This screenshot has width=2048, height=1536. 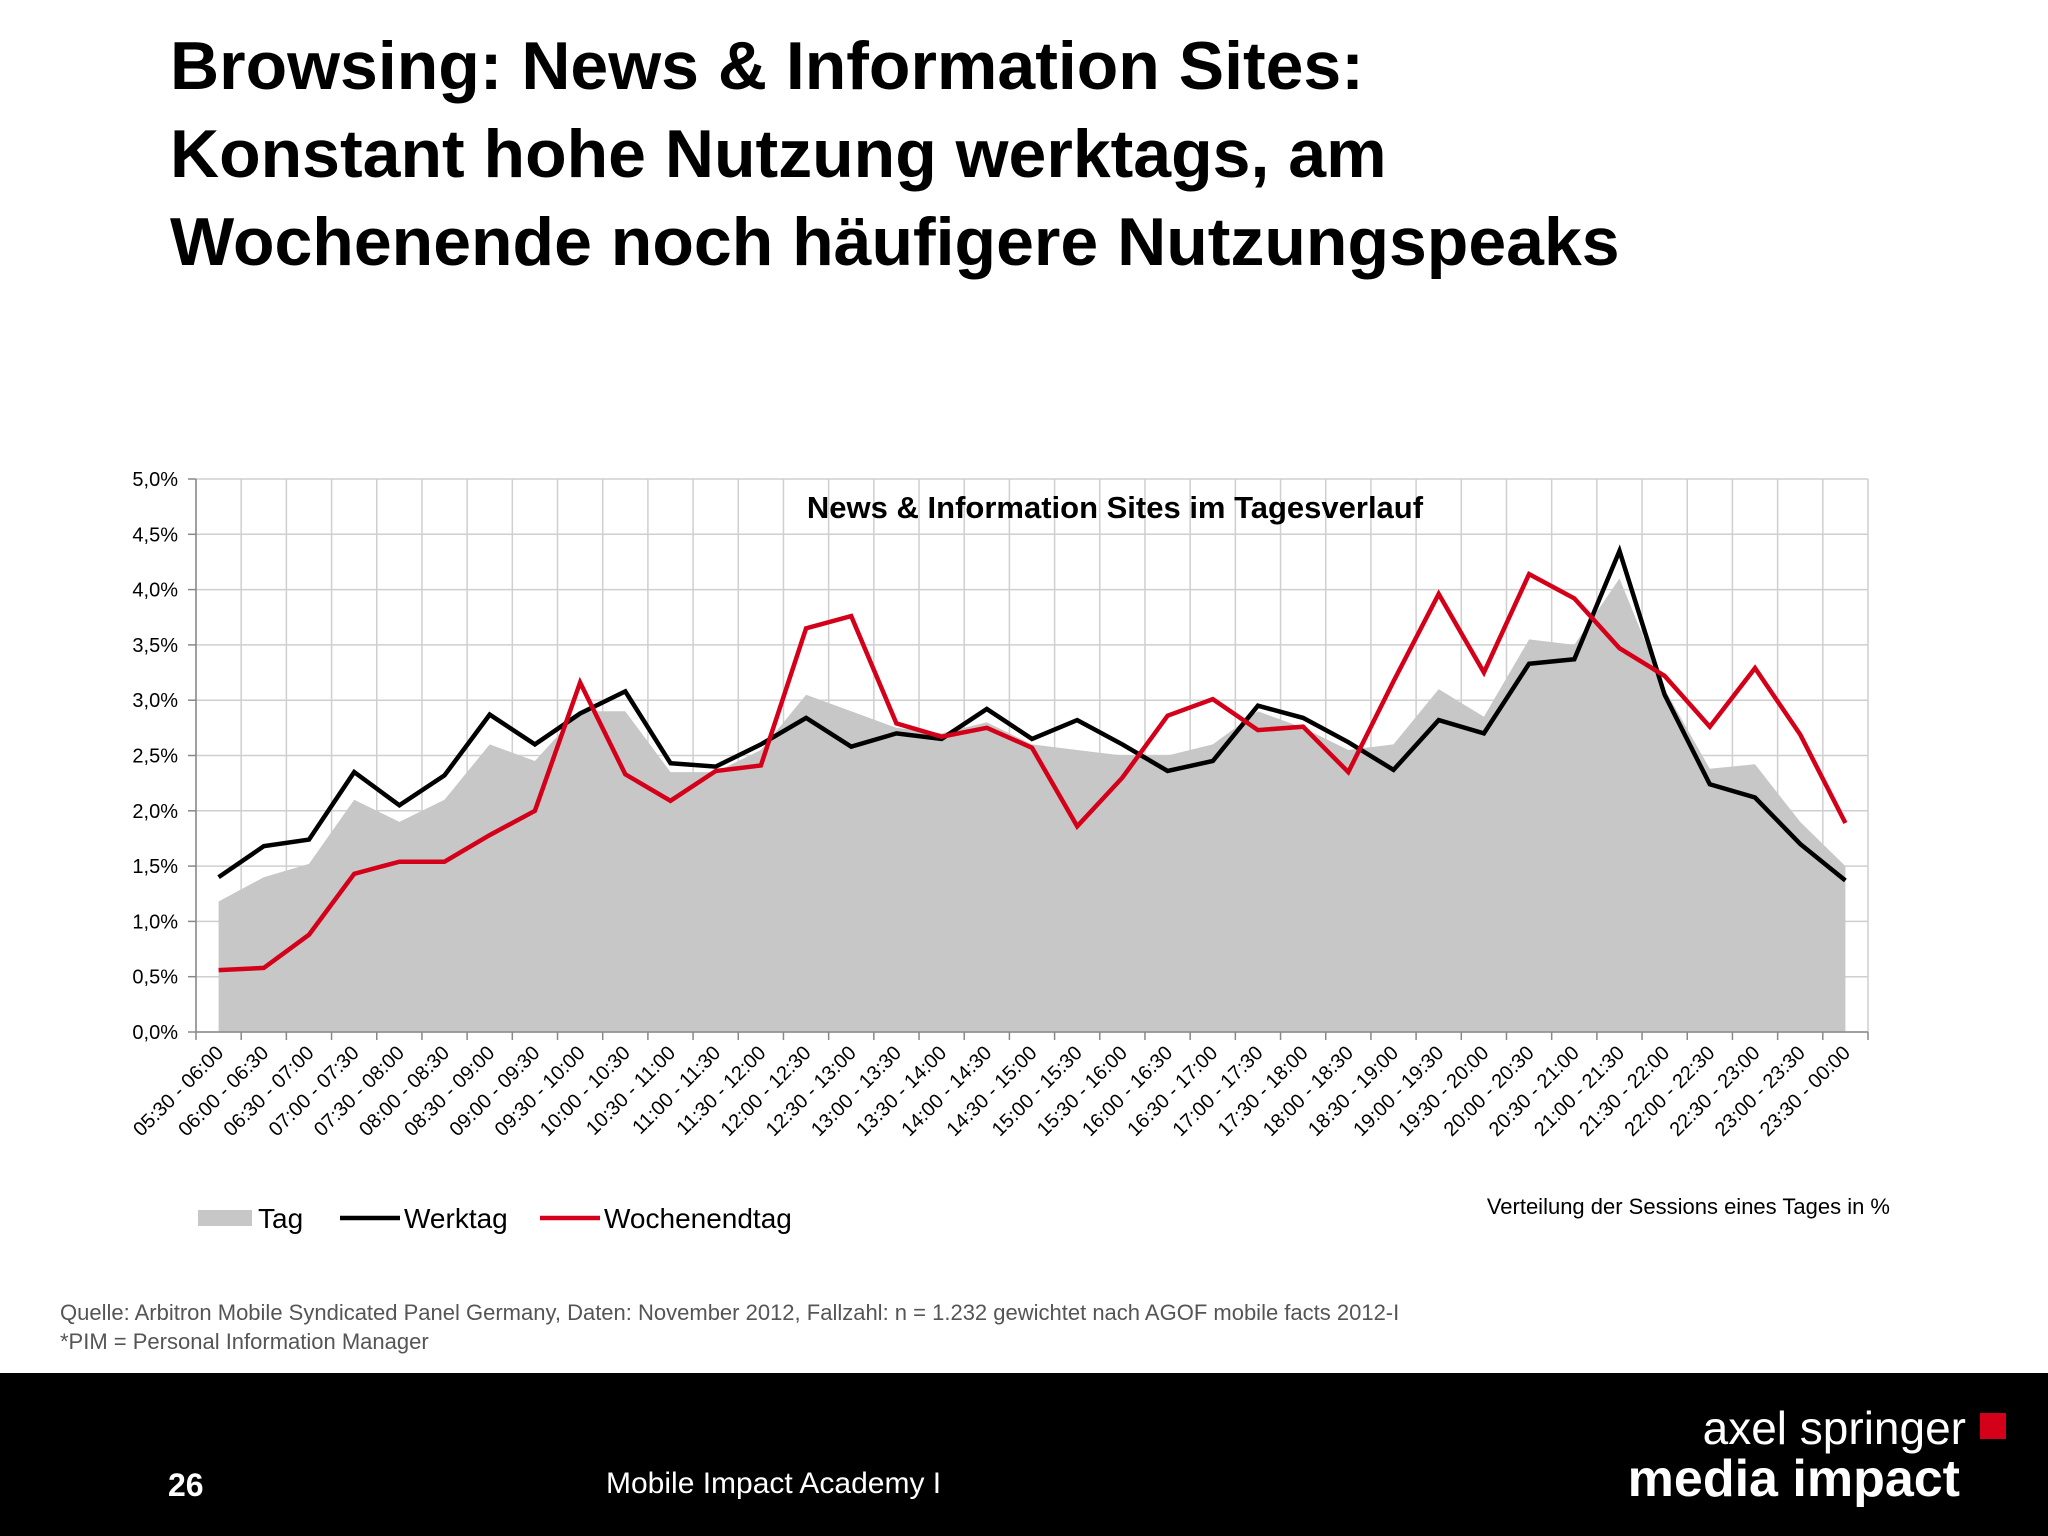 What do you see at coordinates (155, 1033) in the screenshot?
I see `y-tick-label: 0,0%` at bounding box center [155, 1033].